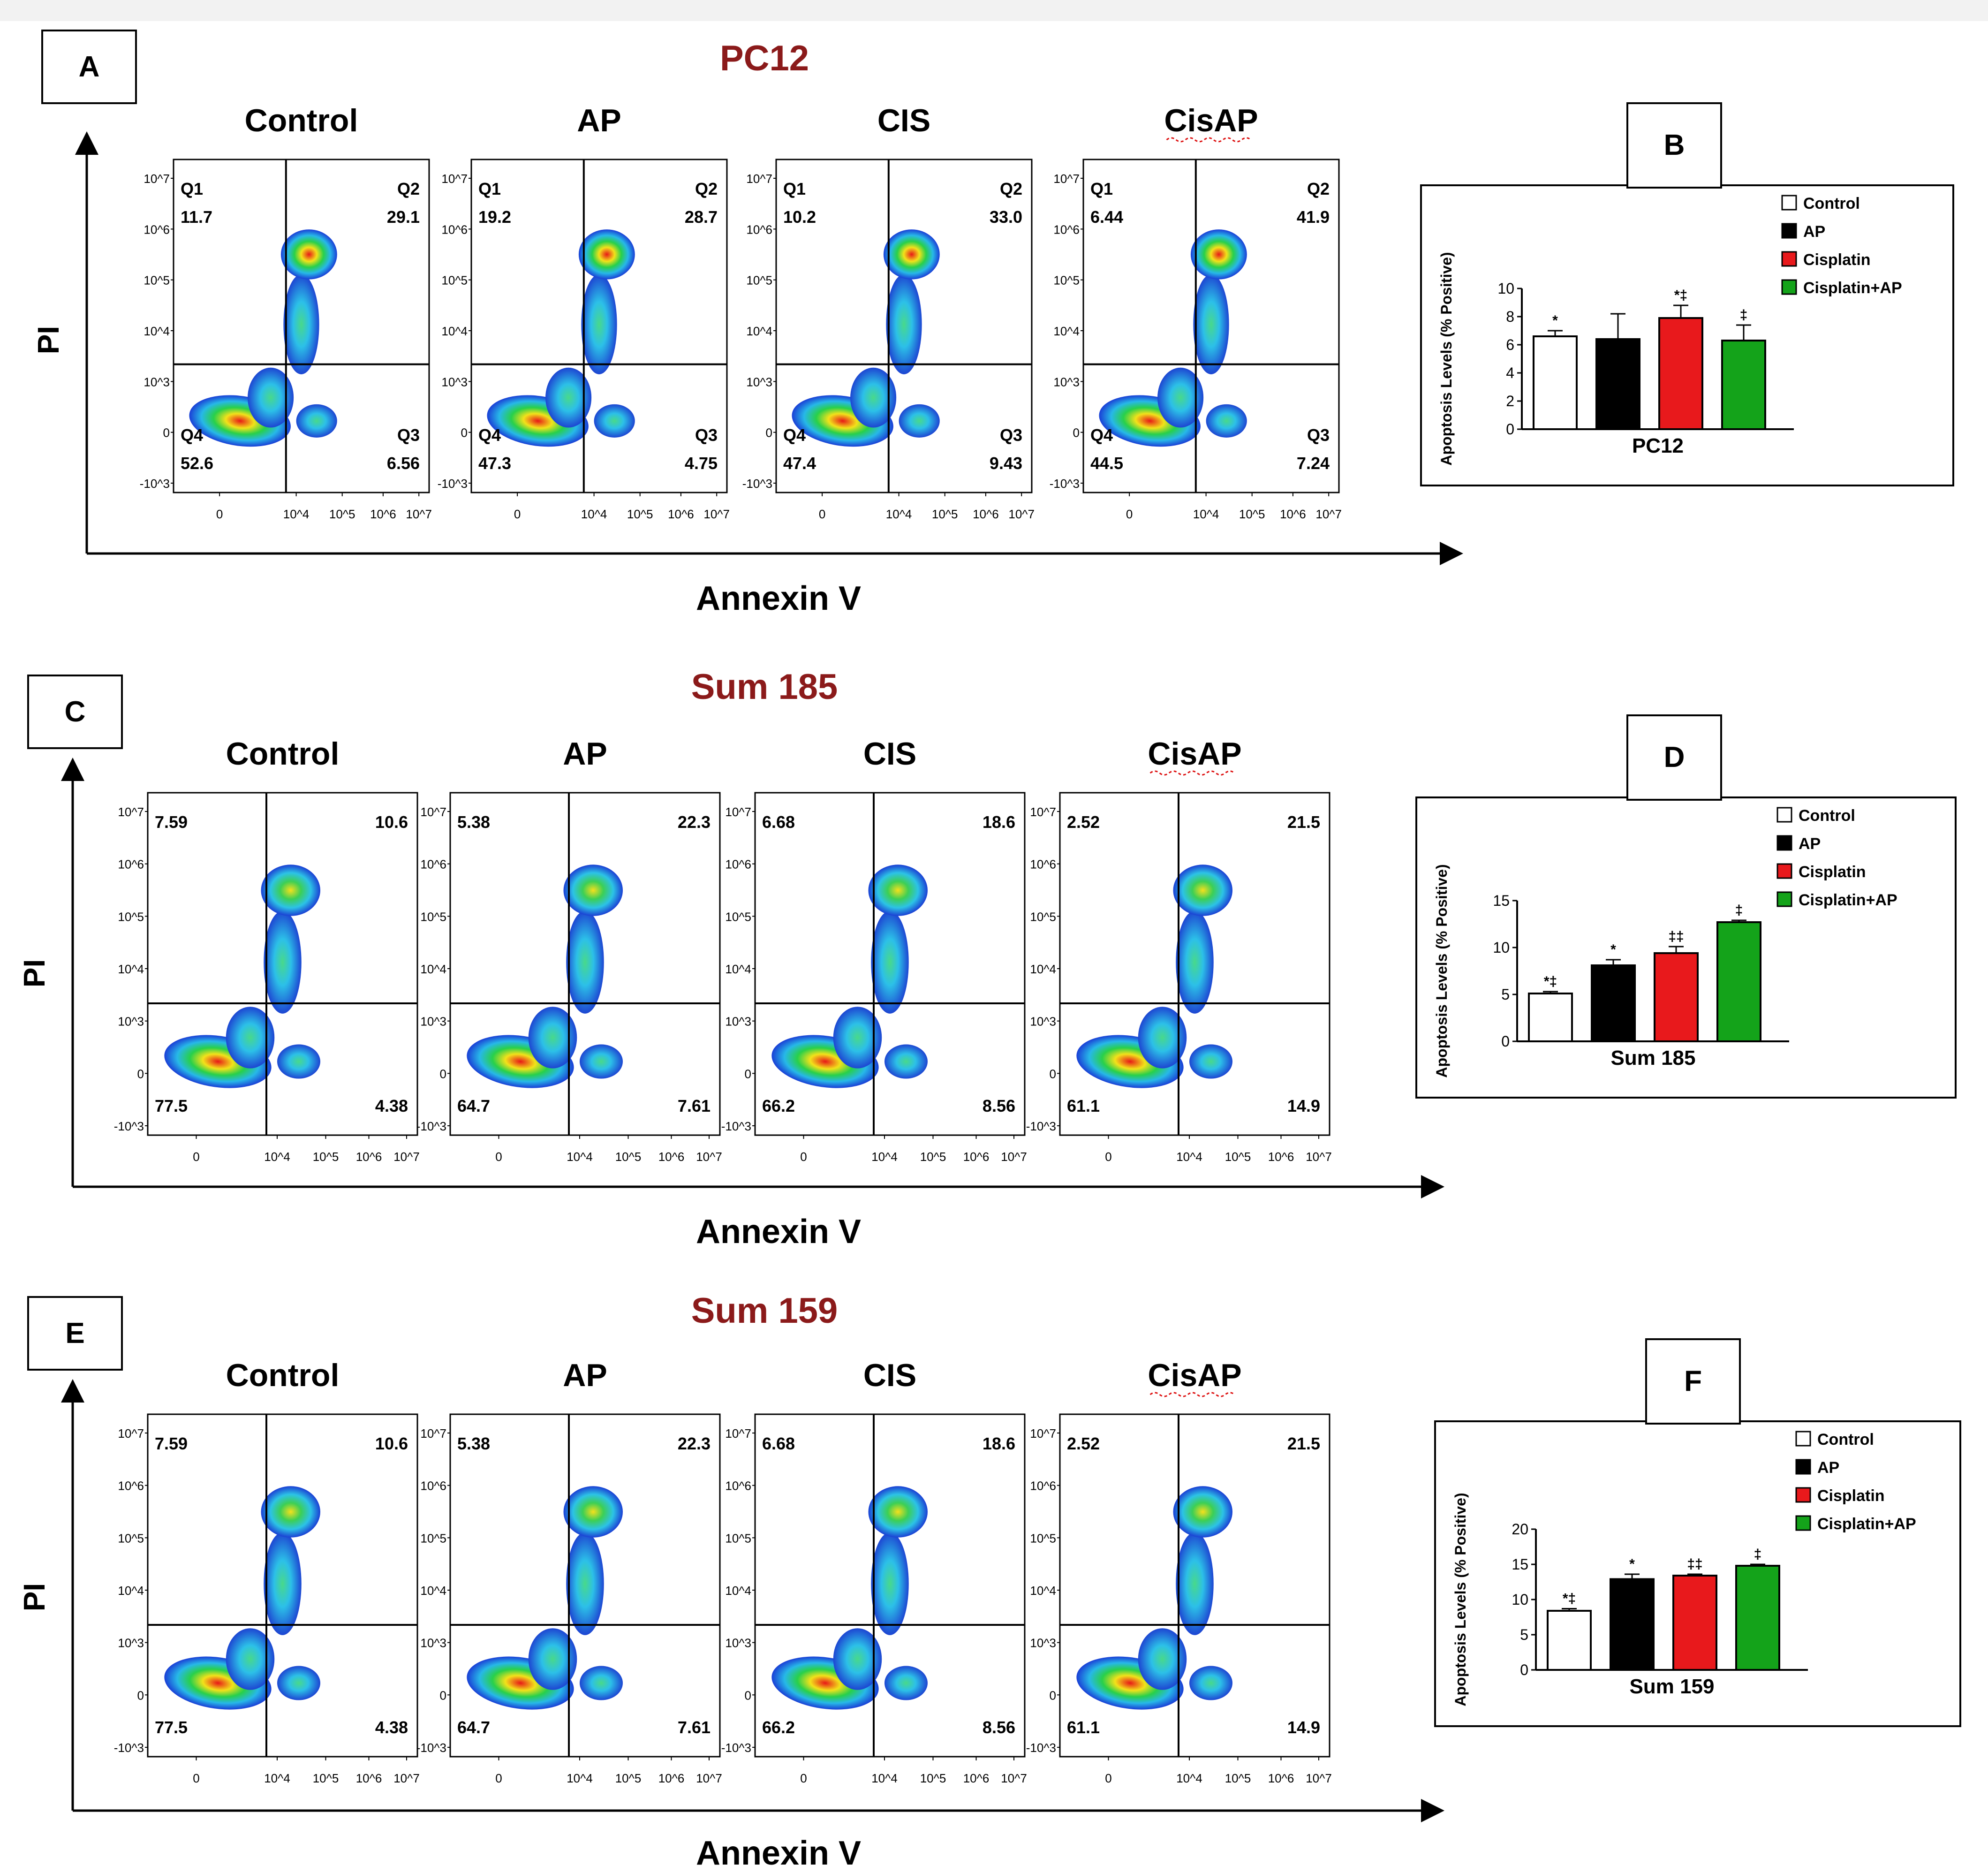 The width and height of the screenshot is (1988, 1873). I want to click on chart-y-tick-label: 15, so click(1501, 901).